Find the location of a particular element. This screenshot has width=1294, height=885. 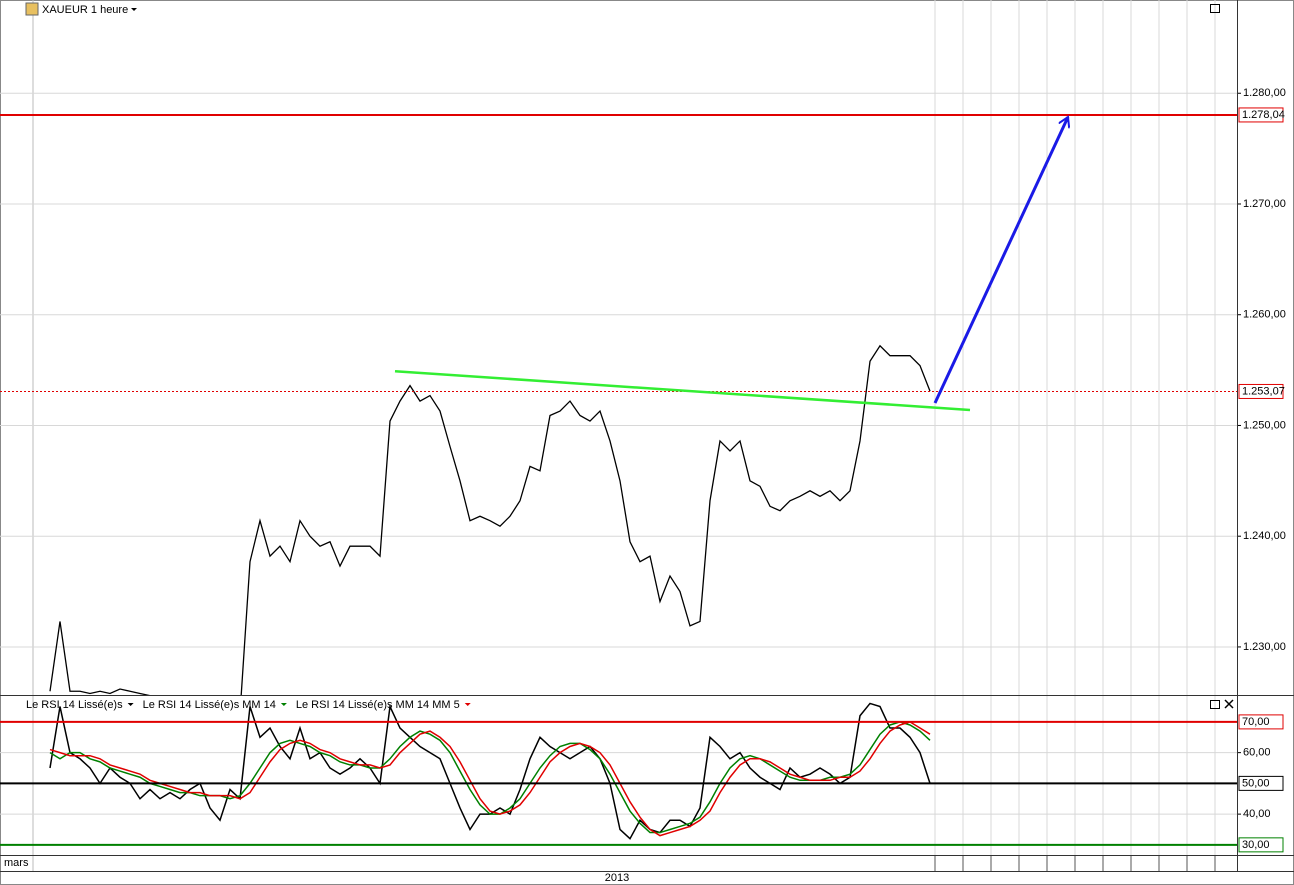

chart-icon is located at coordinates (32, 9).